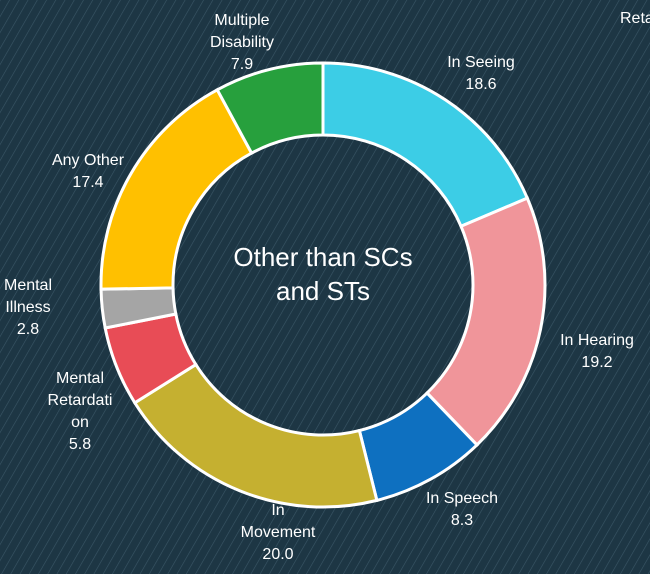 The width and height of the screenshot is (650, 574). What do you see at coordinates (635, 18) in the screenshot?
I see `annotation: Reta` at bounding box center [635, 18].